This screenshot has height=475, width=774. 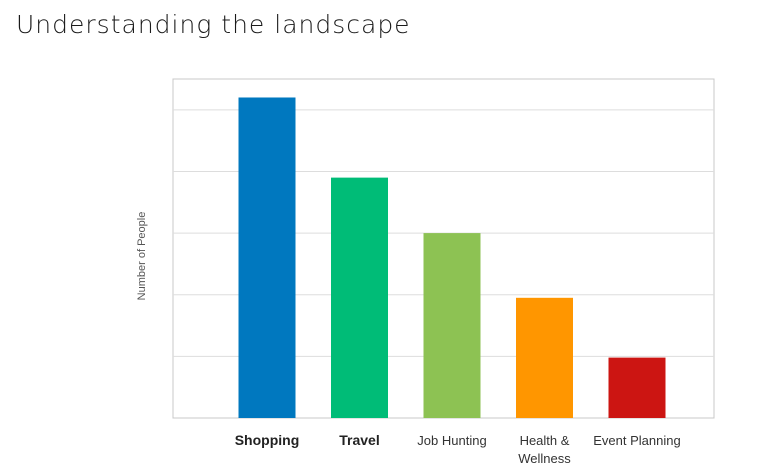 I want to click on bar-job-hunting, so click(x=452, y=325).